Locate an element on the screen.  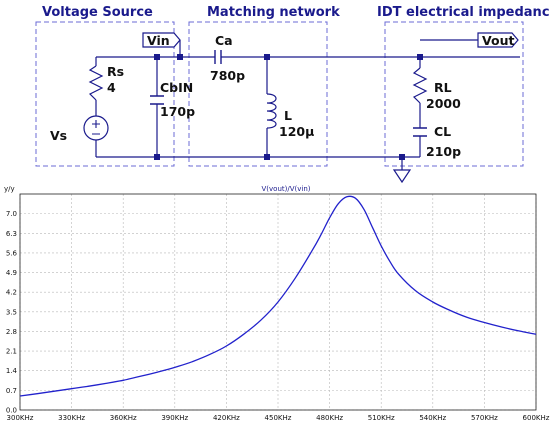
y-tick-label: 4.9 is located at coordinates (11, 273).